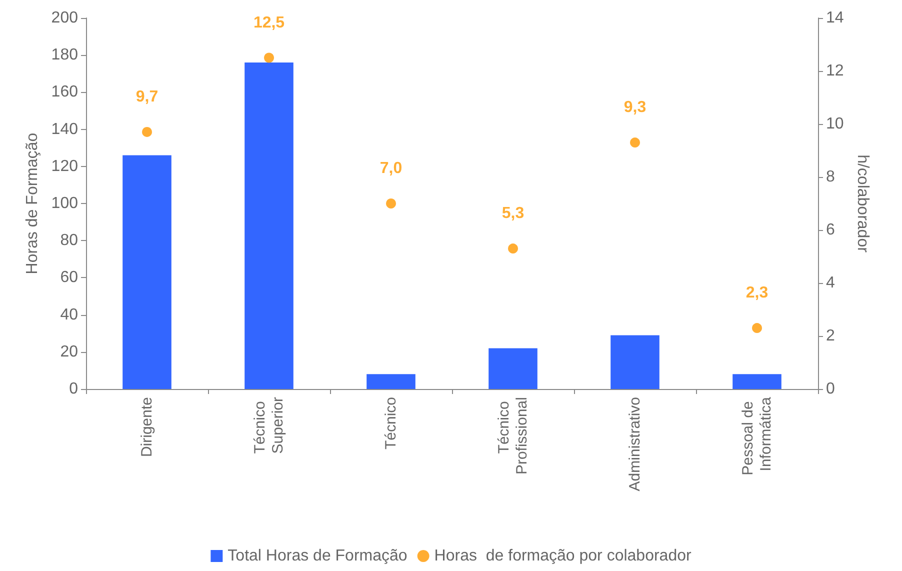  I want to click on x-tick-label: Dirigente, so click(147, 427).